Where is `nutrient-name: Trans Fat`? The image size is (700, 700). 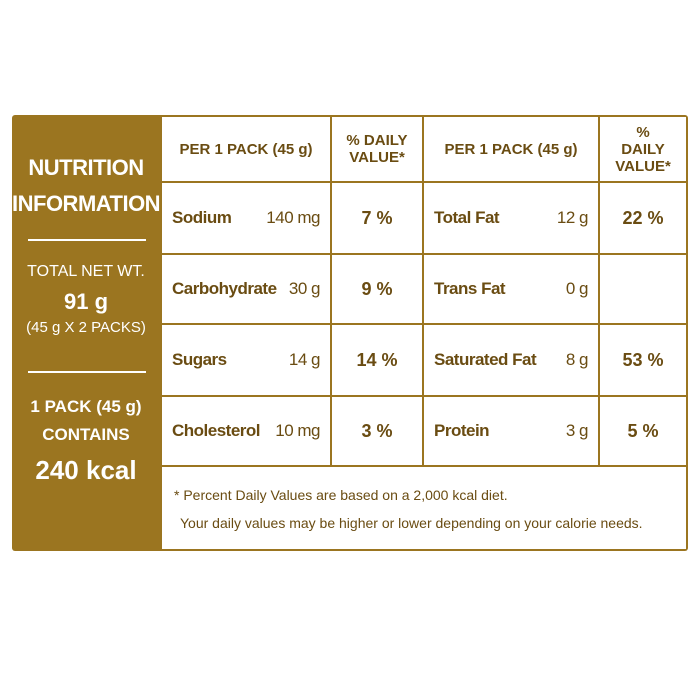 nutrient-name: Trans Fat is located at coordinates (470, 288).